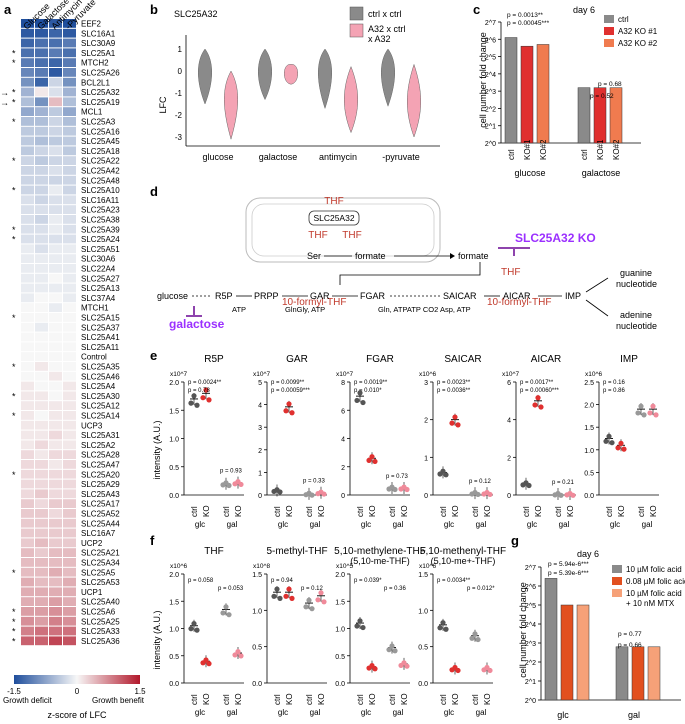  What do you see at coordinates (98, 445) in the screenshot?
I see `gene-label: SLC25A2` at bounding box center [98, 445].